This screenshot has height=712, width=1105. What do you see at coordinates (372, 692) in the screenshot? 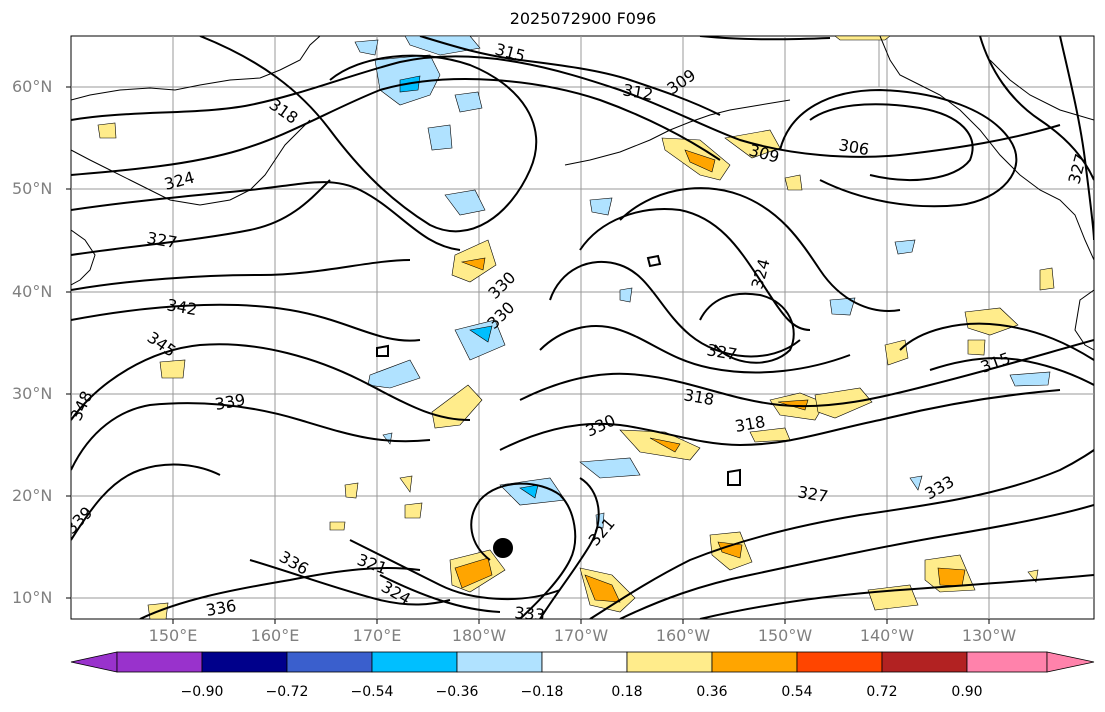
I see `colorbar-label: −0.54` at bounding box center [372, 692].